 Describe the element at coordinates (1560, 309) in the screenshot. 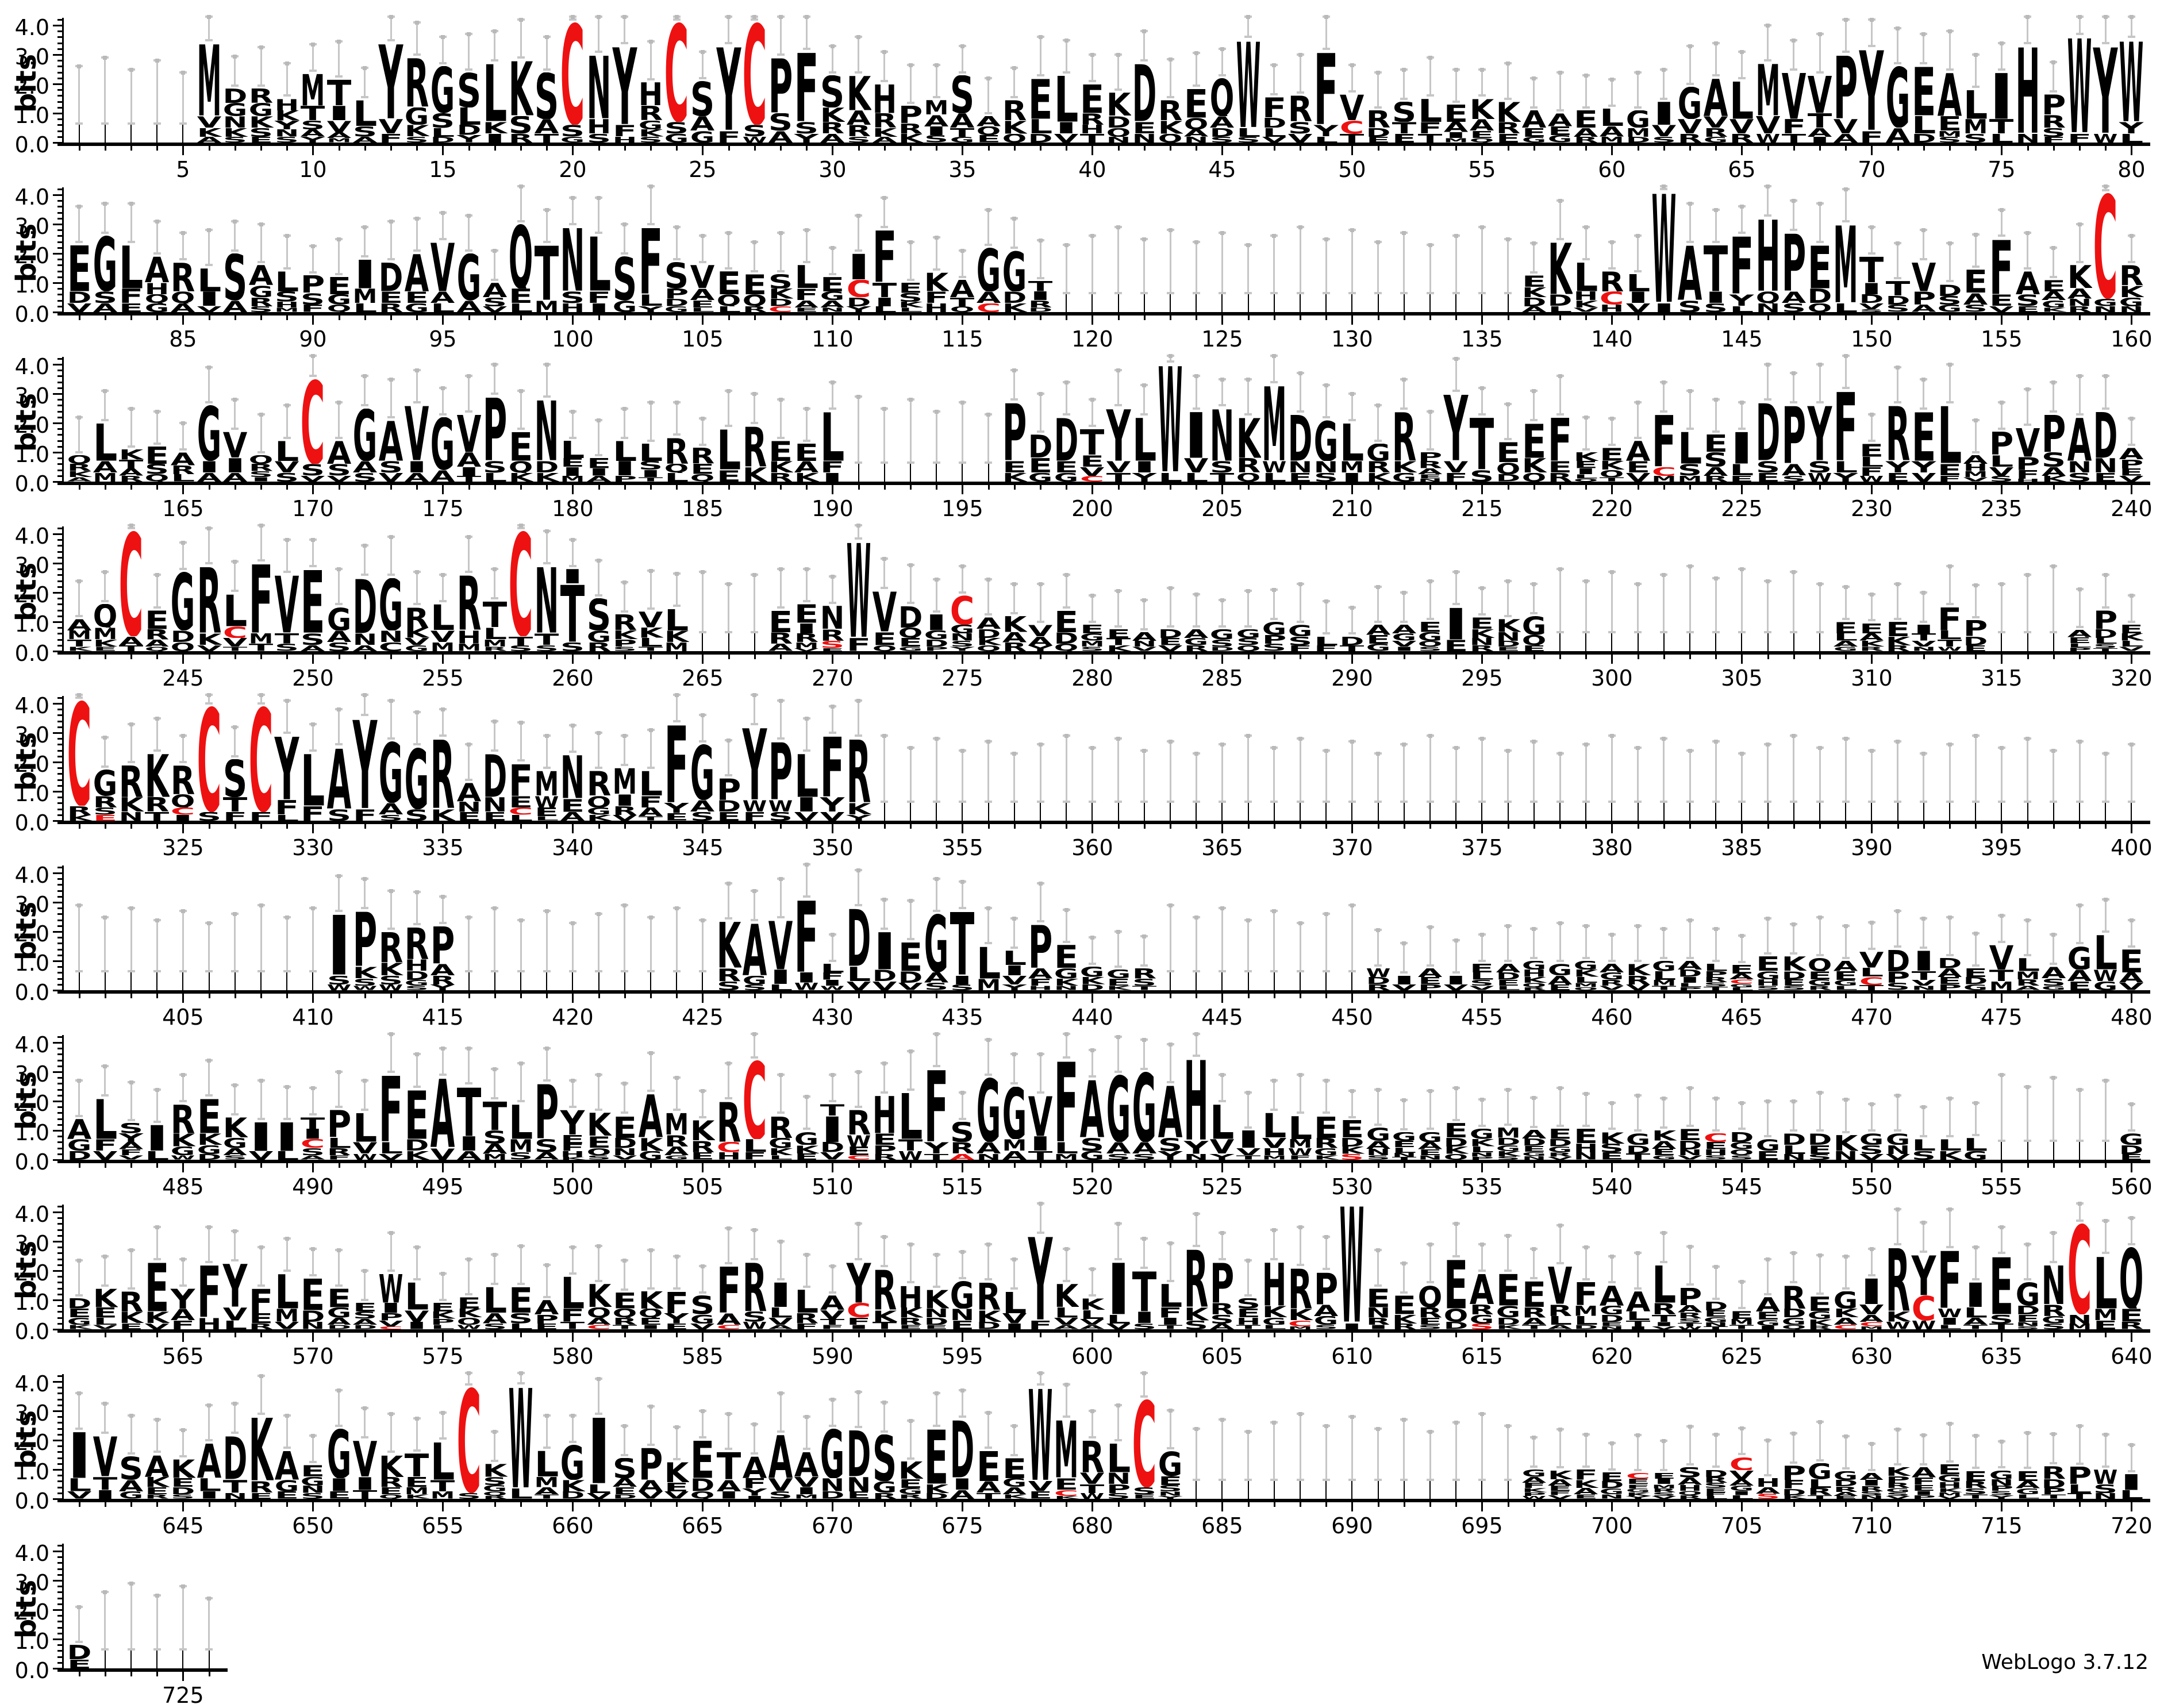

I see `logo-letter-L-138: L` at that location.